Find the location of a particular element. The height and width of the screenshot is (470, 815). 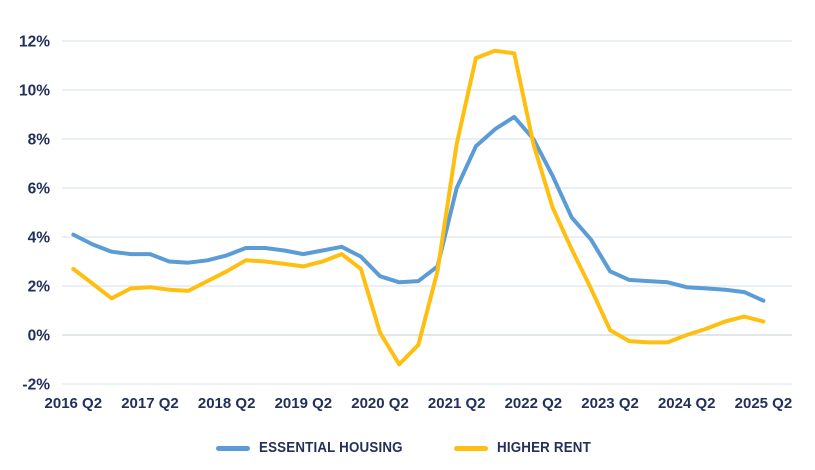

x-tick-label: 2022 Q2 is located at coordinates (534, 403).